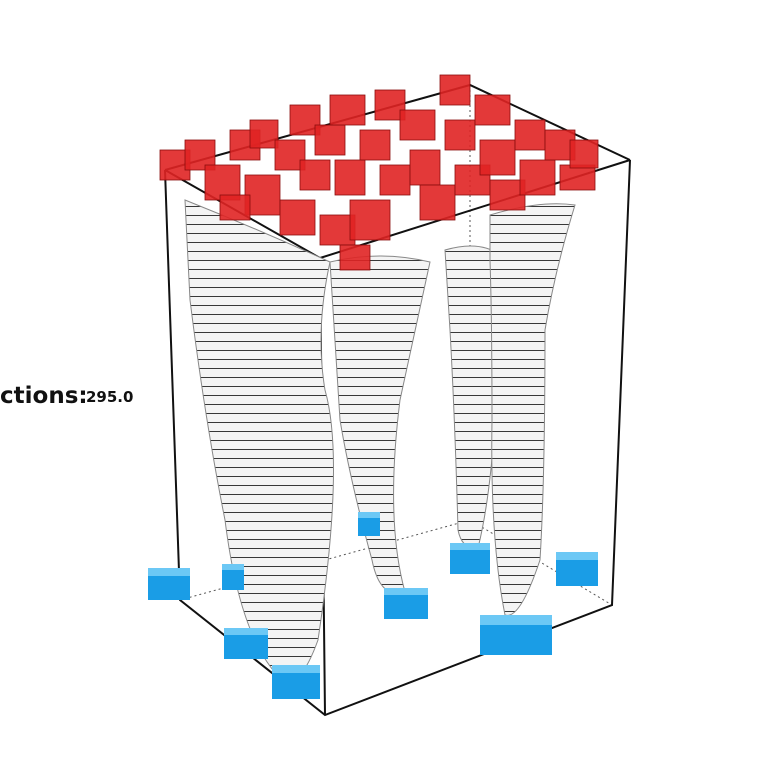 The image size is (776, 776). Describe the element at coordinates (44, 396) in the screenshot. I see `label-name: ctions:` at that location.